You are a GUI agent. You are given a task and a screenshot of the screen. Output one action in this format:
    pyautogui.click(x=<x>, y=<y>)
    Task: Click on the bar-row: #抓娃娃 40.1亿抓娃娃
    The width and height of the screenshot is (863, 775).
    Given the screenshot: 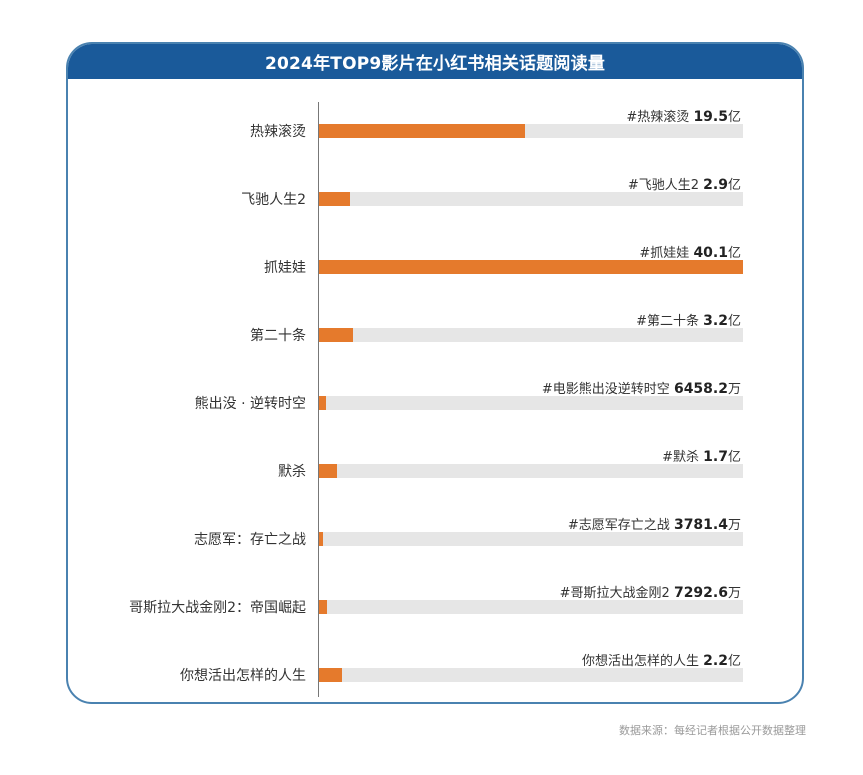 What is the action you would take?
    pyautogui.click(x=435, y=276)
    